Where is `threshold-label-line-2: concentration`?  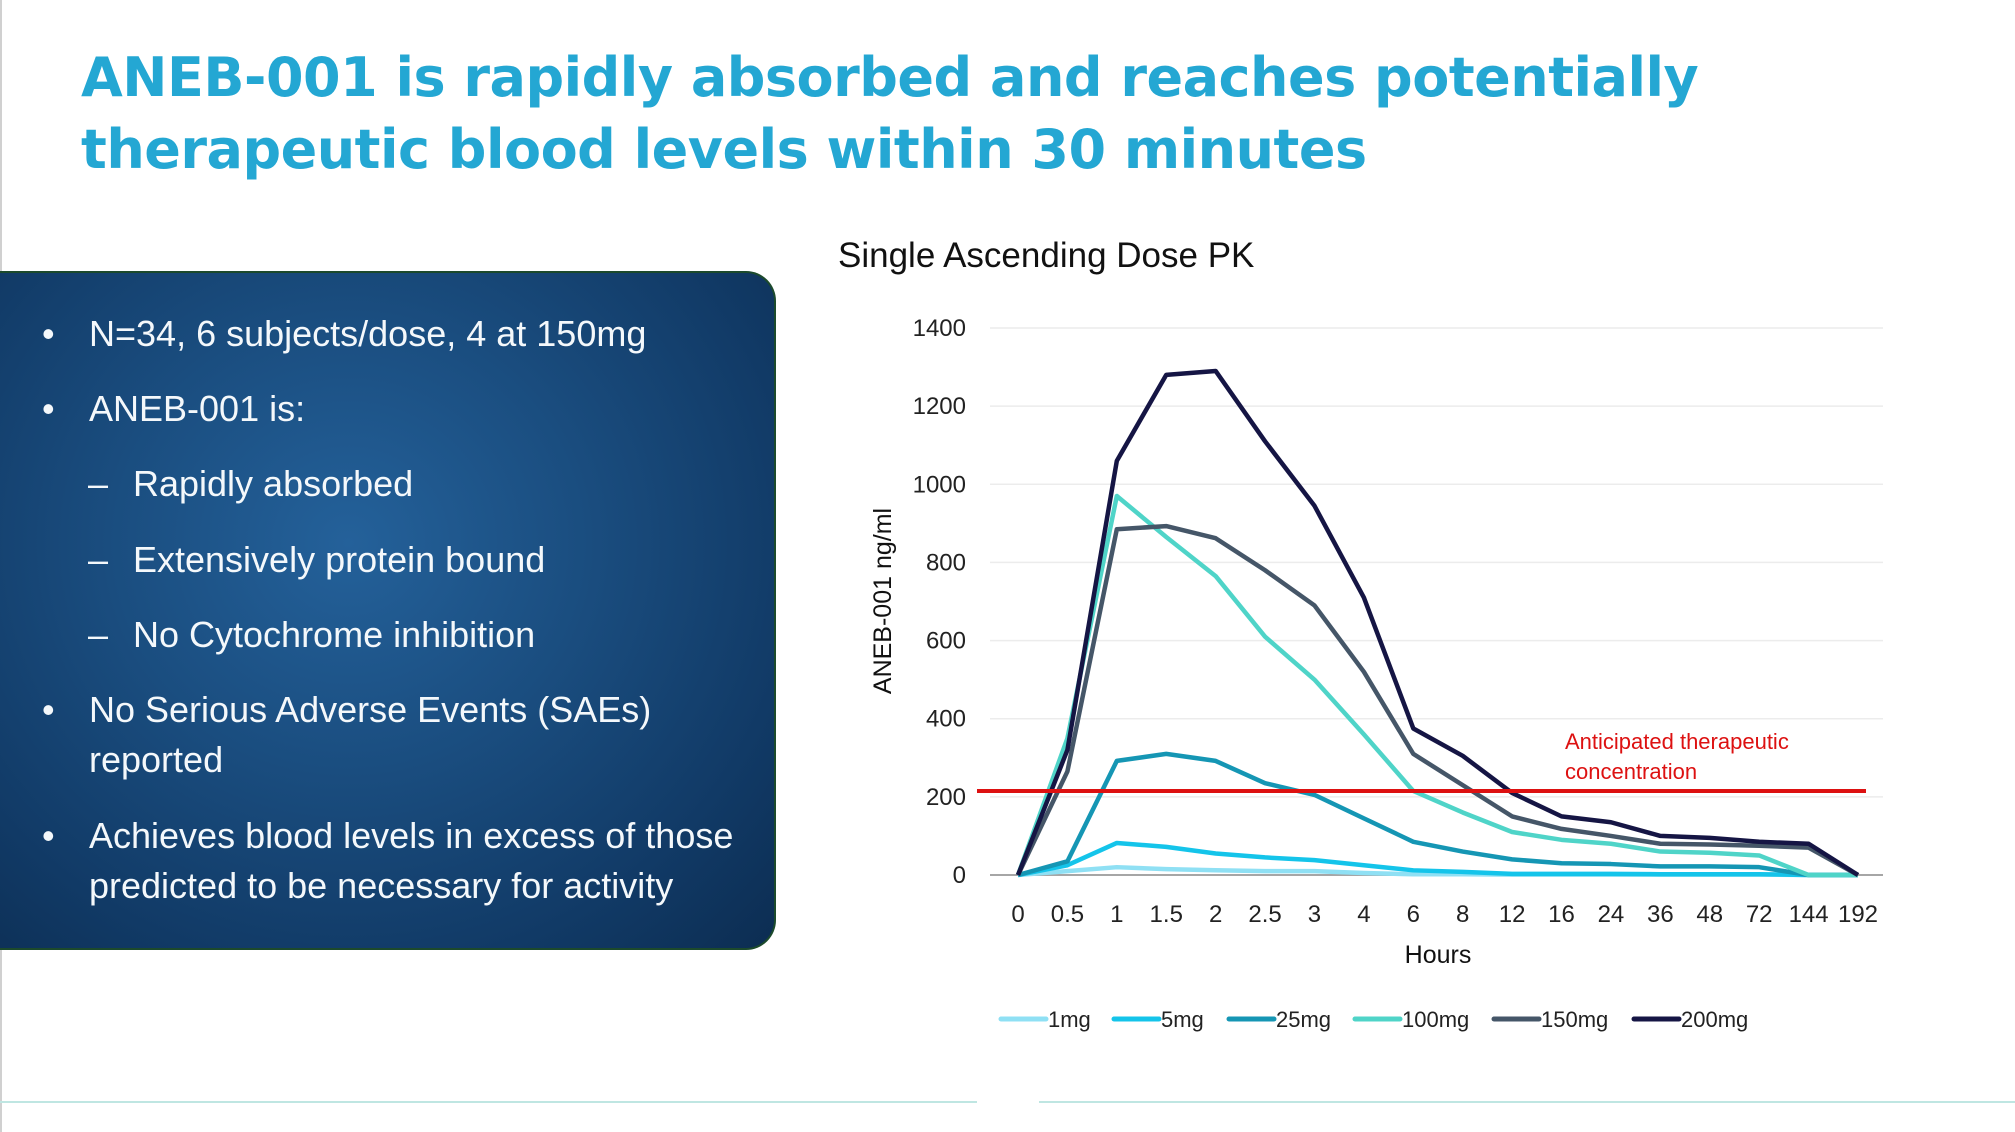 threshold-label-line-2: concentration is located at coordinates (1631, 771).